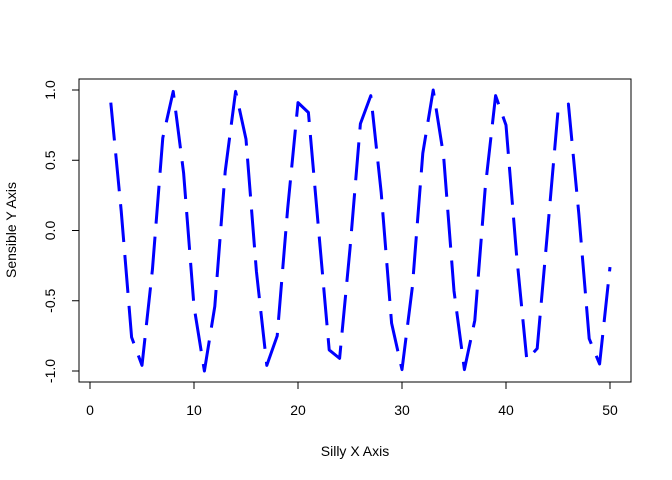 This screenshot has height=480, width=672. Describe the element at coordinates (50, 231) in the screenshot. I see `y-tick-label: 0.0` at that location.